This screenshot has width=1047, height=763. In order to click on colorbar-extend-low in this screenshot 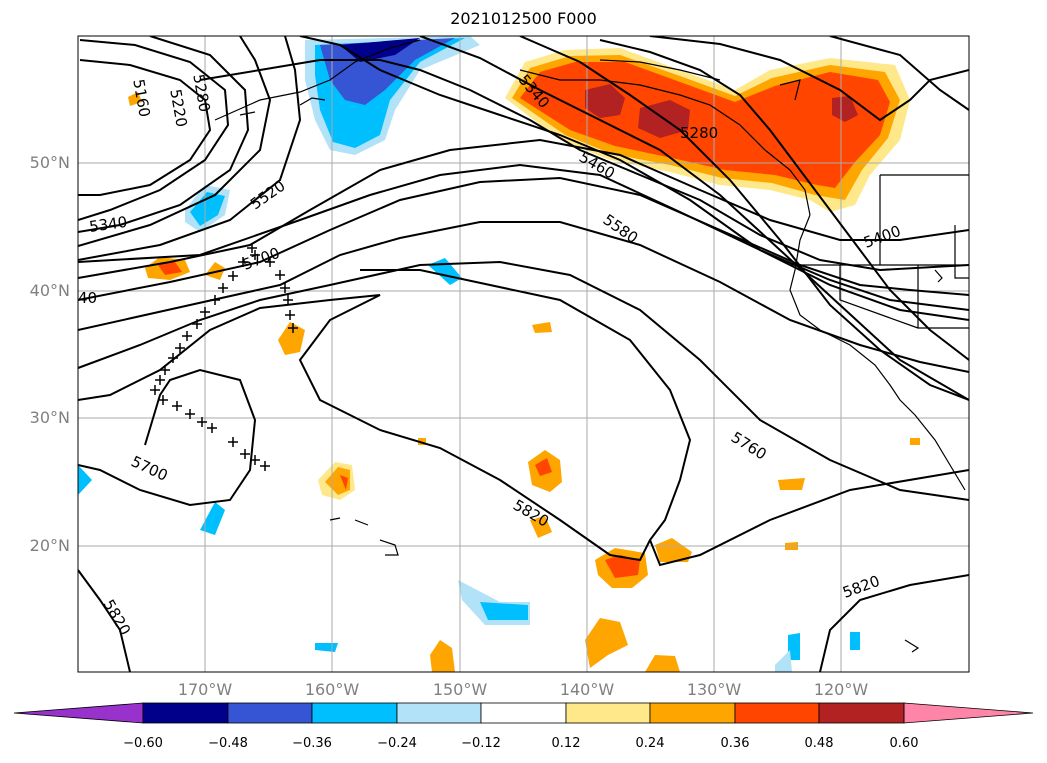, I will do `click(78, 713)`.